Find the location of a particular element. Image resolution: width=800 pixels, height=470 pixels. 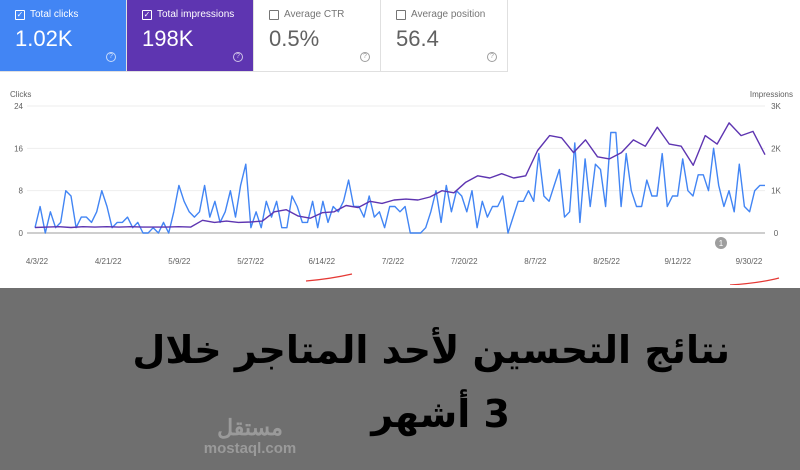

right-axis-label: Impressions is located at coordinates (771, 94).